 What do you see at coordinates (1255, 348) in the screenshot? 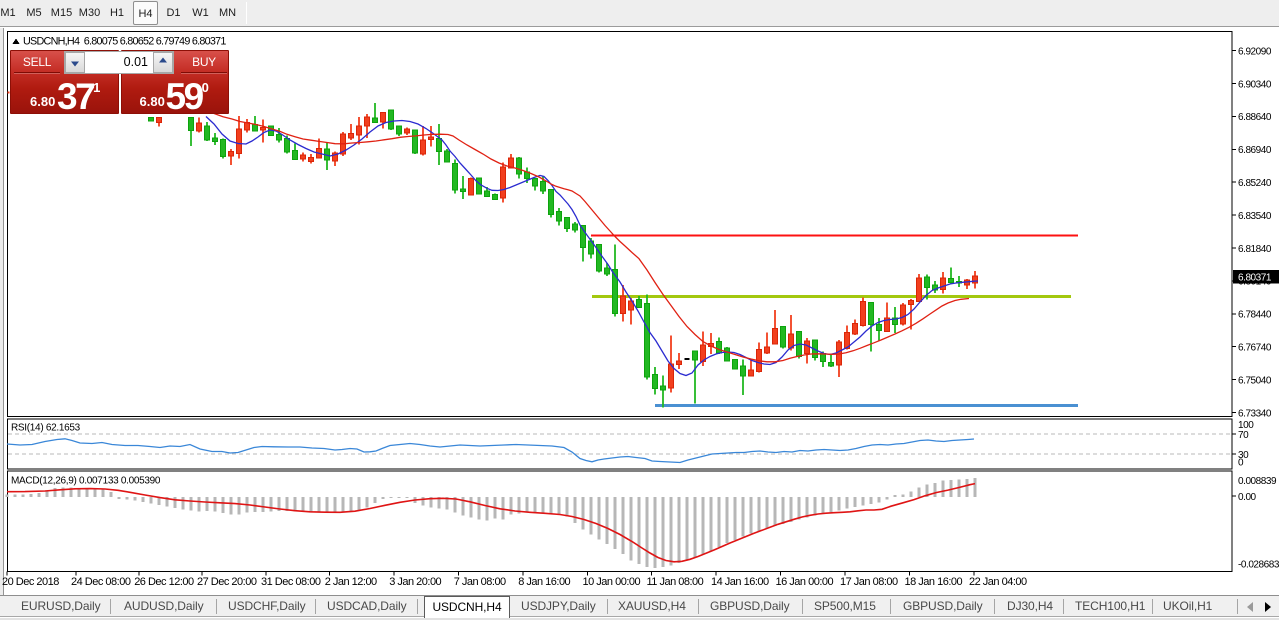
I see `svg-text: 6.76740` at bounding box center [1255, 348].